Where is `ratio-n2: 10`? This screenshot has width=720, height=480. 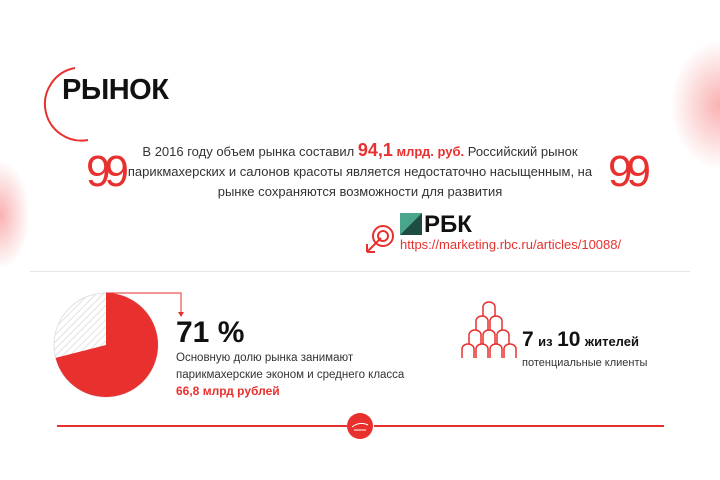
ratio-n2: 10 is located at coordinates (569, 339).